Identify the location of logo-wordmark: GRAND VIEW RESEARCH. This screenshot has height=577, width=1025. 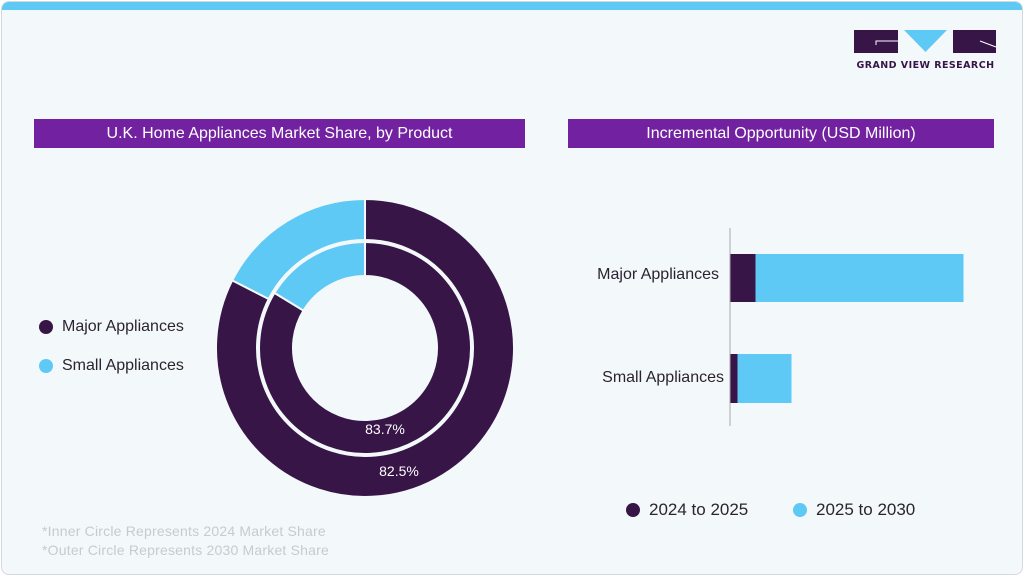
(925, 65).